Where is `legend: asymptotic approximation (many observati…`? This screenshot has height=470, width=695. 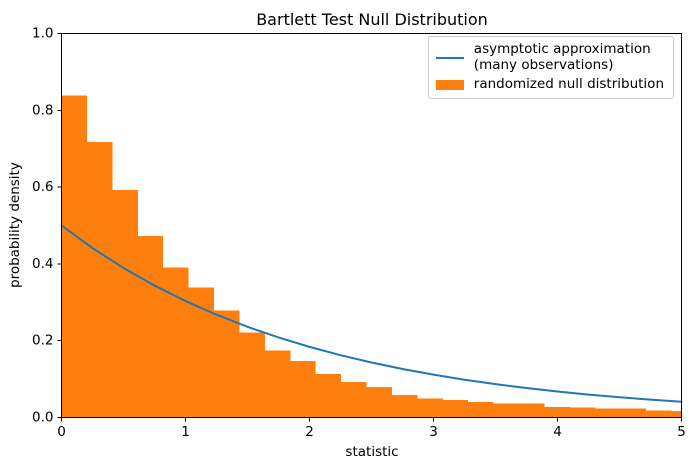
legend: asymptotic approximation (many observati… is located at coordinates (550, 67).